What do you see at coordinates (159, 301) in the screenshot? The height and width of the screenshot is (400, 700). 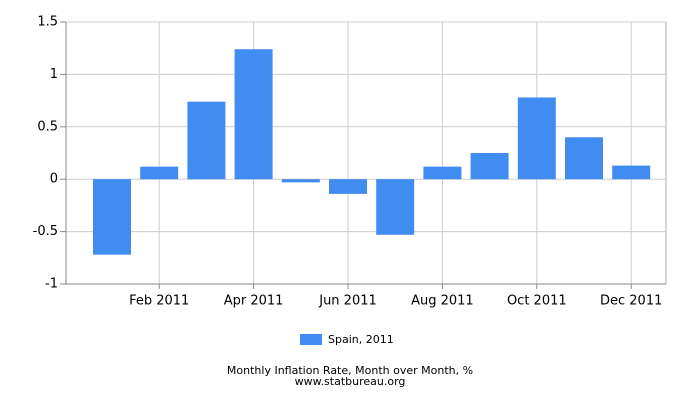 I see `x-tick-label: Feb 2011` at bounding box center [159, 301].